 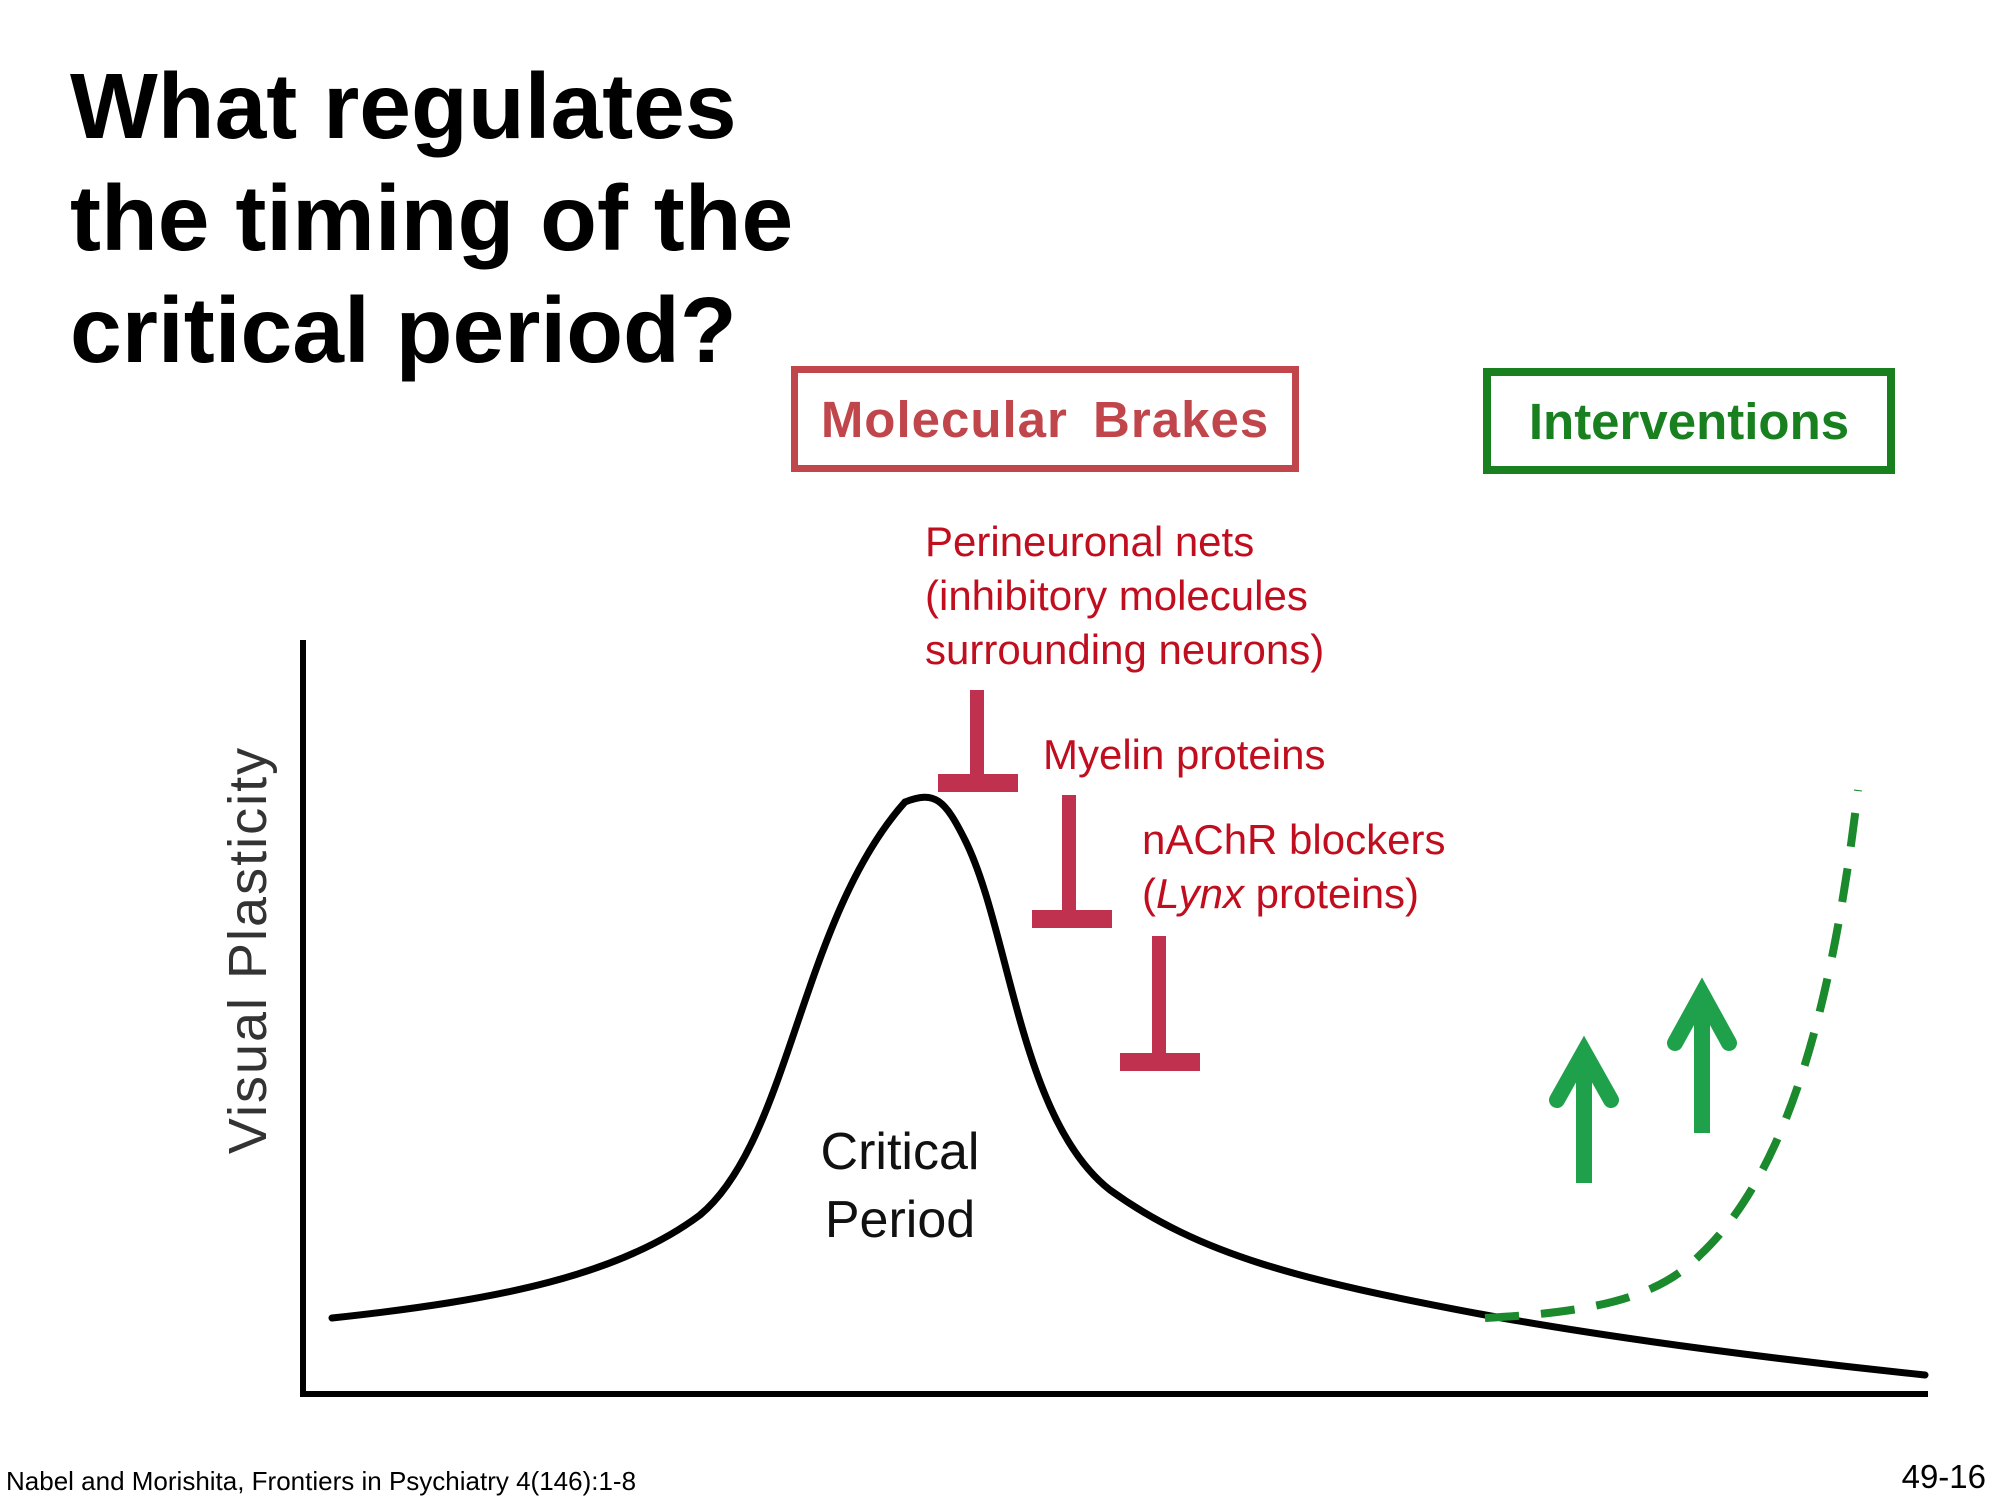 What do you see at coordinates (403, 106) in the screenshot?
I see `title-line-1: What regulates` at bounding box center [403, 106].